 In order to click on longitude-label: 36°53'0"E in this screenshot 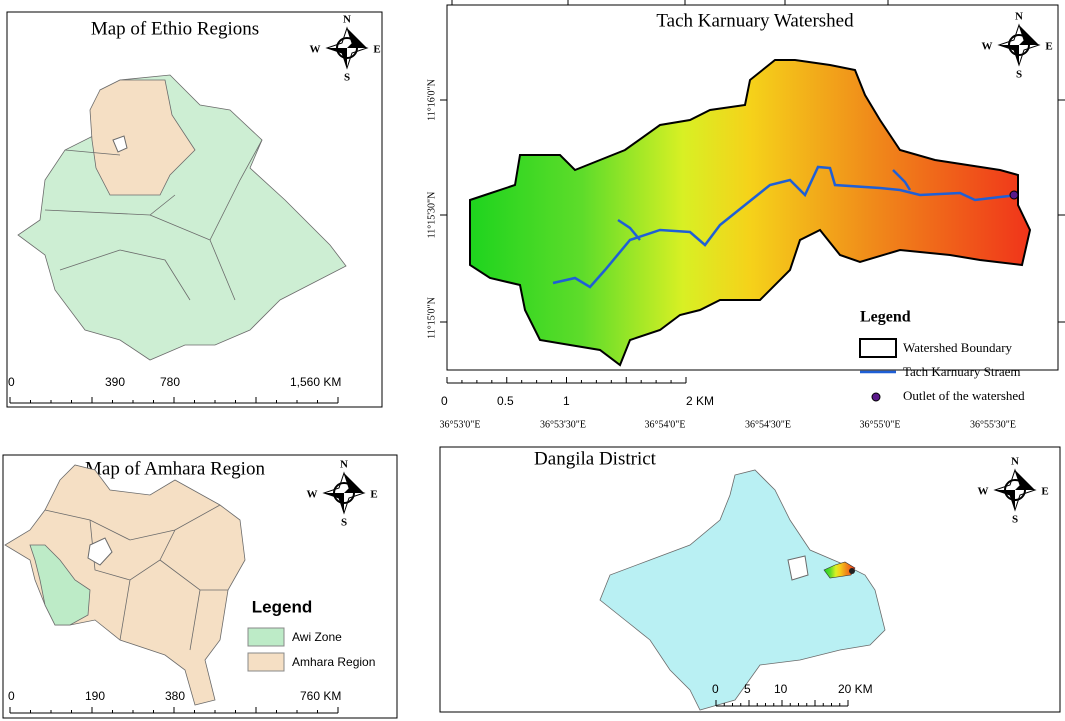, I will do `click(460, 424)`.